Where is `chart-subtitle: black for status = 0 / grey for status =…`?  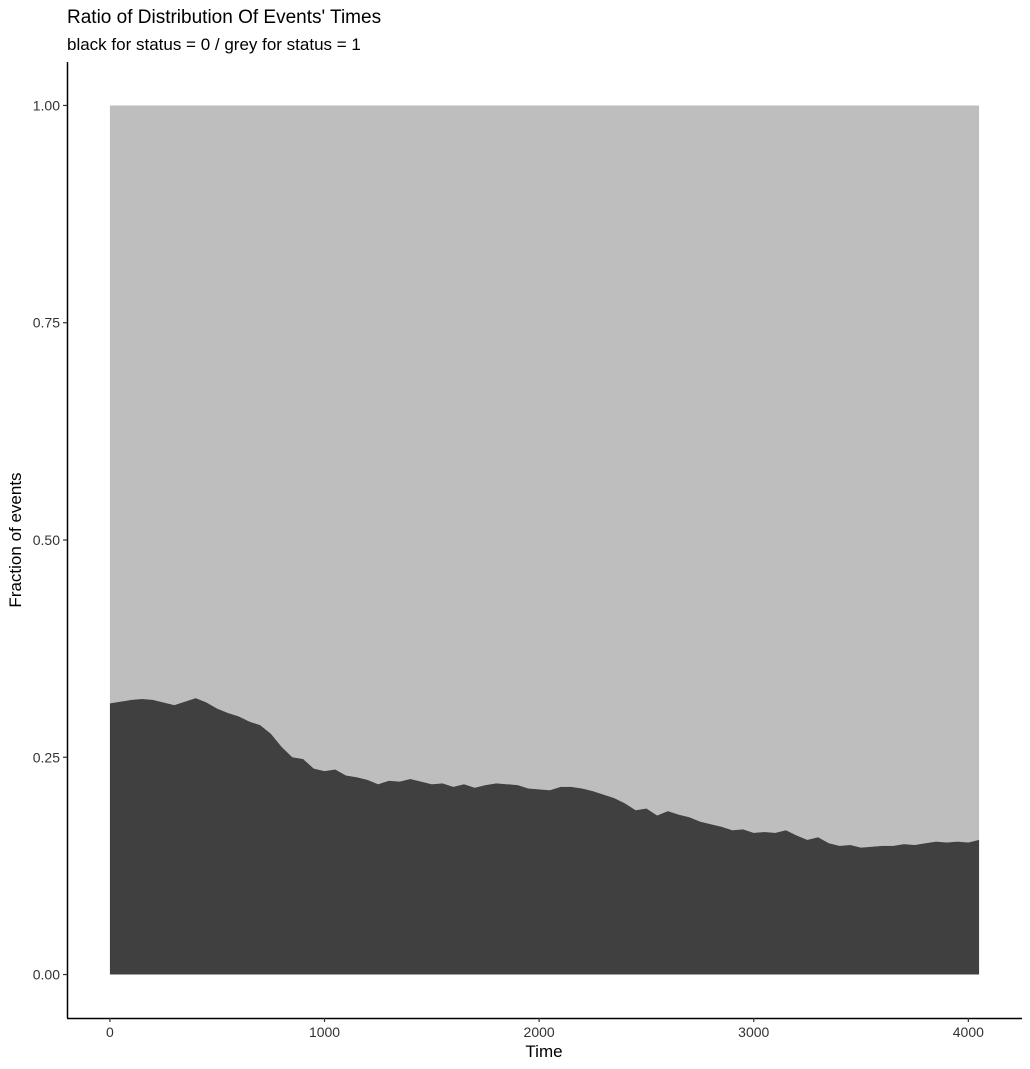 chart-subtitle: black for status = 0 / grey for status =… is located at coordinates (214, 44).